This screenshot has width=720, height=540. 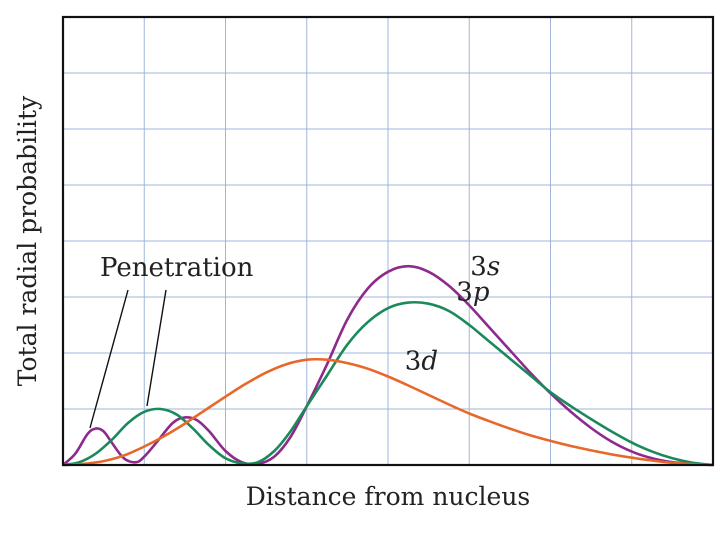 What do you see at coordinates (27, 240) in the screenshot?
I see `y-axis-label: Total radial probability` at bounding box center [27, 240].